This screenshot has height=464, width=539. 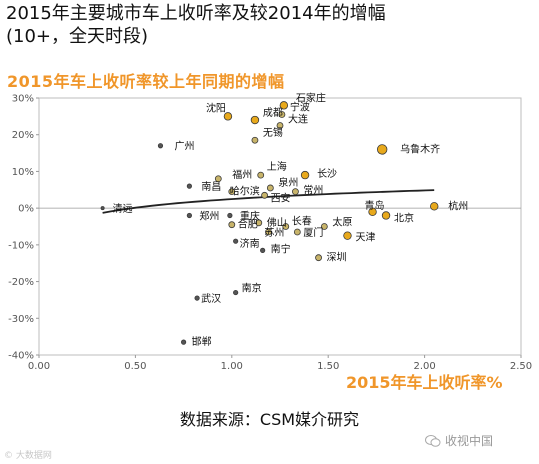 I want to click on data-source: 数据来源：CSM媒介研究, so click(x=269, y=419).